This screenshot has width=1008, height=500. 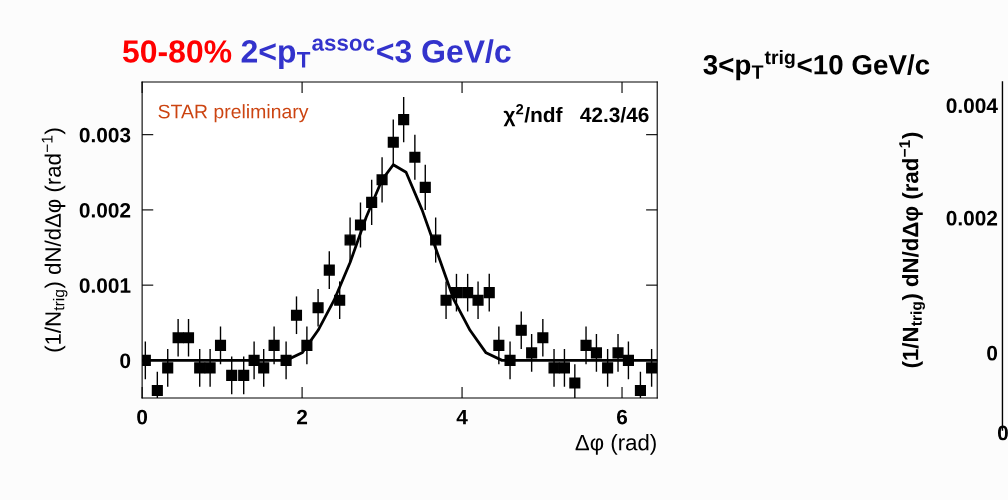 What do you see at coordinates (615, 444) in the screenshot?
I see `x-axis-title: Δφ (rad)` at bounding box center [615, 444].